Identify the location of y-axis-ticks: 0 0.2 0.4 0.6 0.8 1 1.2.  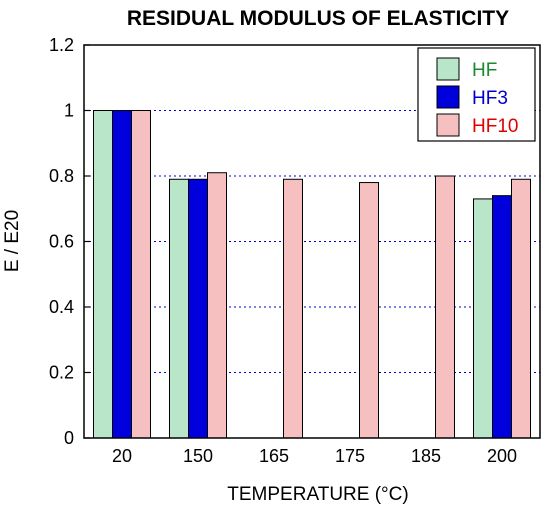
(69, 241).